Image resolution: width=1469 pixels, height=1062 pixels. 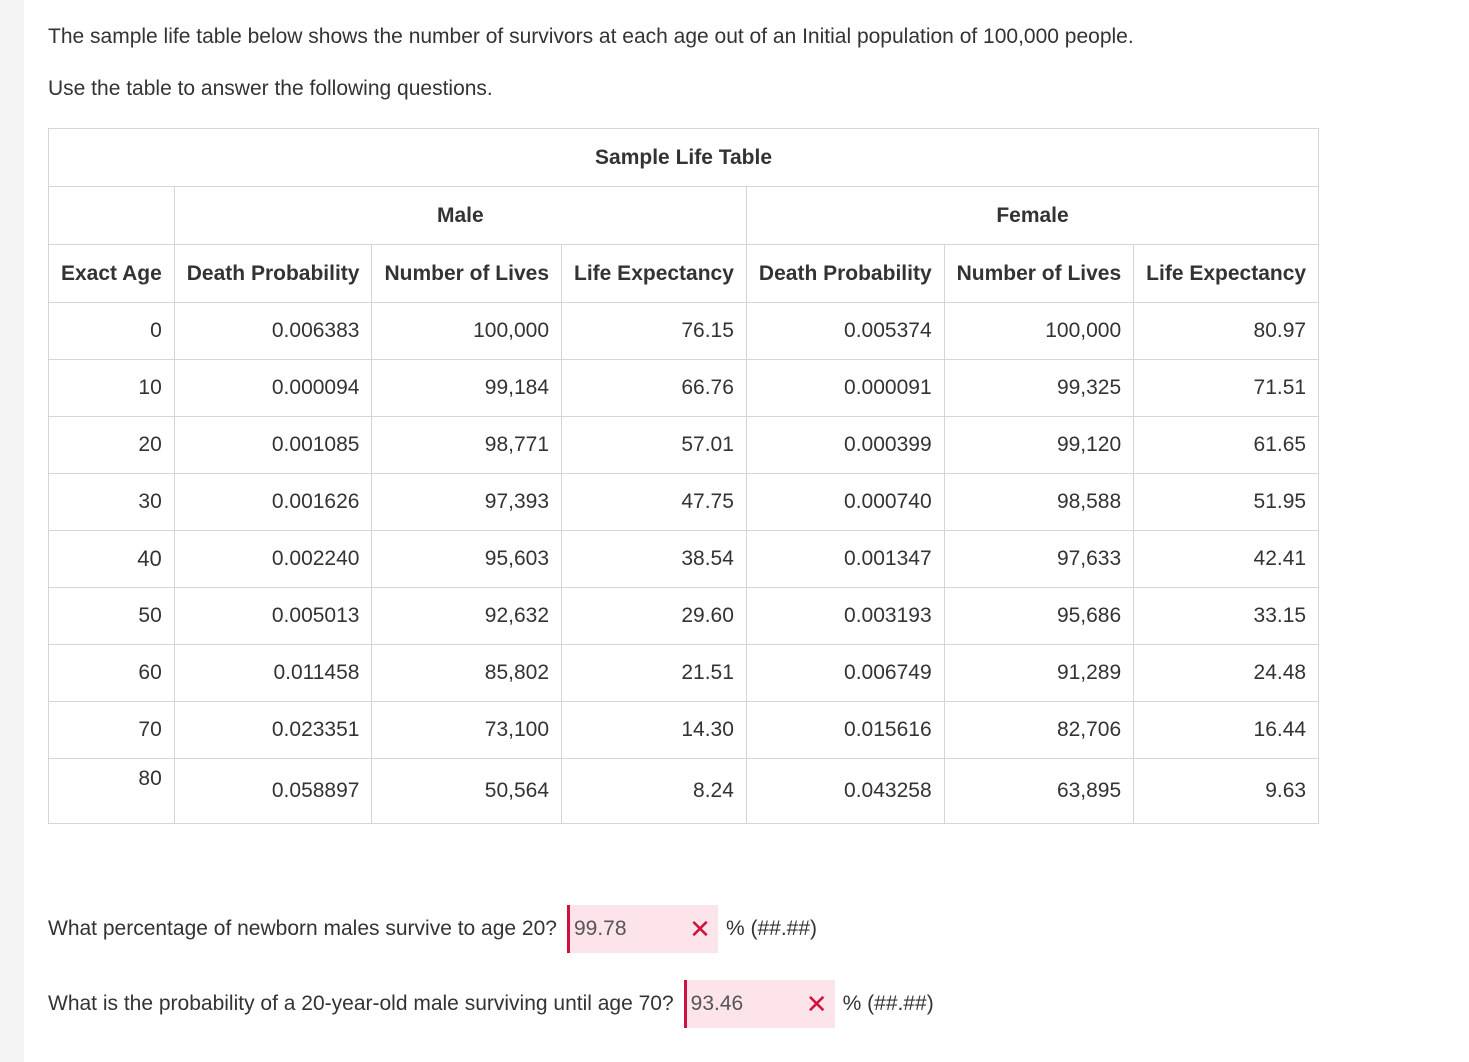 I want to click on table-cell: 20, so click(x=111, y=445).